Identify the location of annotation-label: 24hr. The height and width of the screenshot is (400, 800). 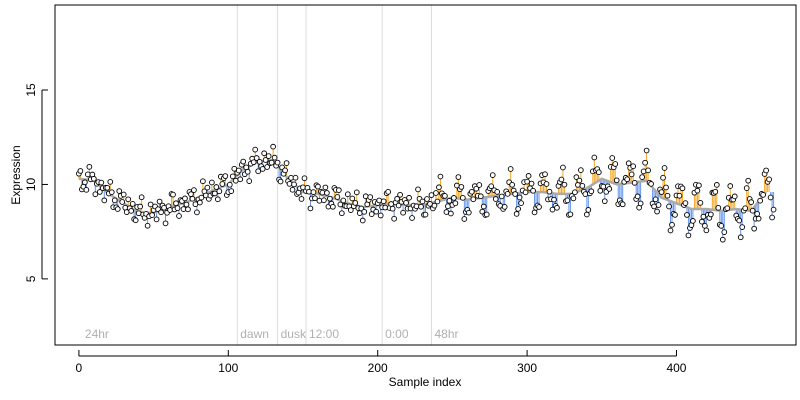
(97, 334).